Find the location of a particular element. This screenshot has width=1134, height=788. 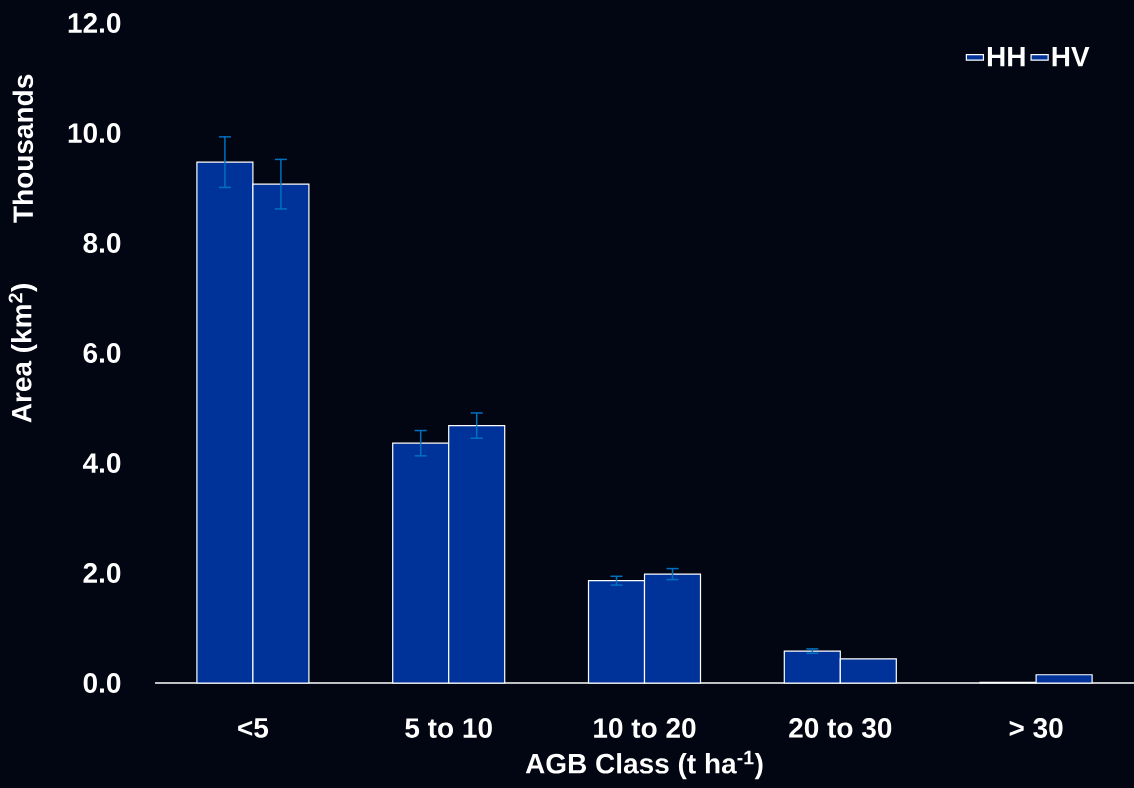

x-tick-label: 5 to 10 is located at coordinates (448, 728).